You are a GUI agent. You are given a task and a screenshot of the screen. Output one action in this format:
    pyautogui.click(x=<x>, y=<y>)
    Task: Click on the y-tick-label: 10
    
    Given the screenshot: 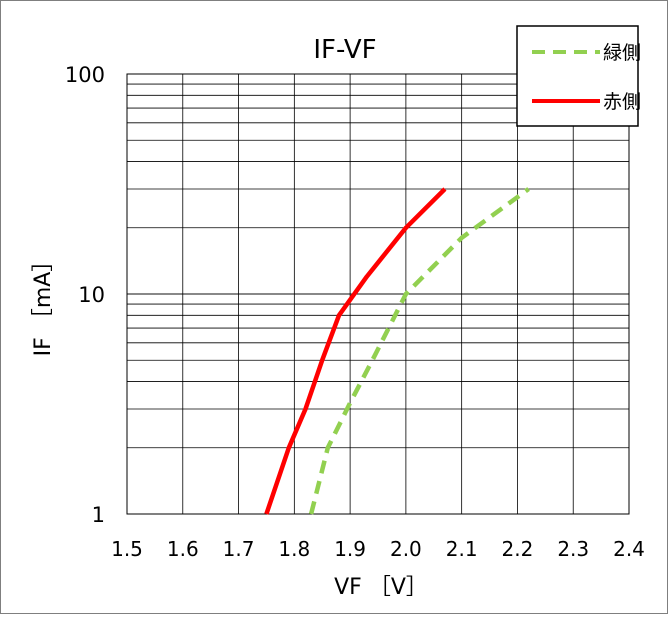 What is the action you would take?
    pyautogui.click(x=91, y=295)
    